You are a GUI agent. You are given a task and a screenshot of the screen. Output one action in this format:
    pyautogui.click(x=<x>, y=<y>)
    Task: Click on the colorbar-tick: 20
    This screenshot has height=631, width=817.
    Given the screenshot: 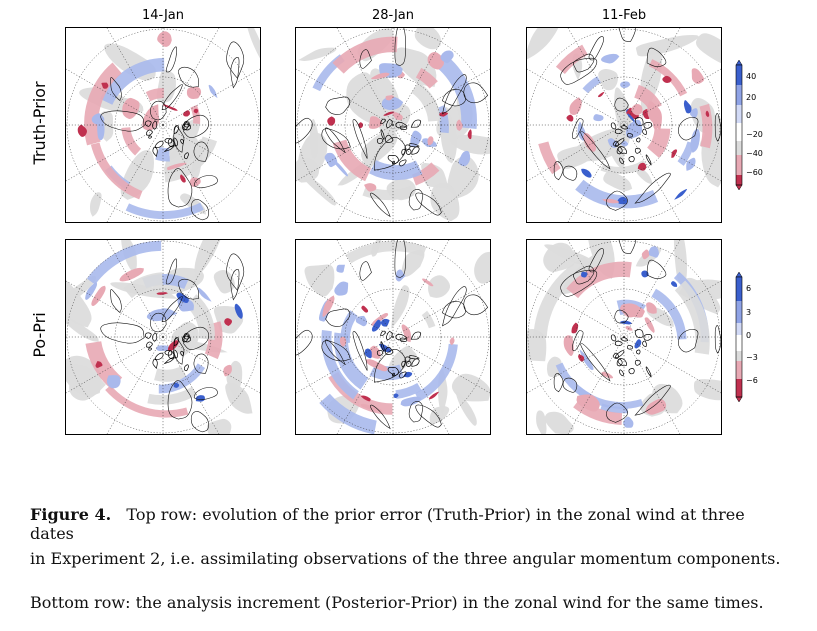 What is the action you would take?
    pyautogui.click(x=751, y=97)
    